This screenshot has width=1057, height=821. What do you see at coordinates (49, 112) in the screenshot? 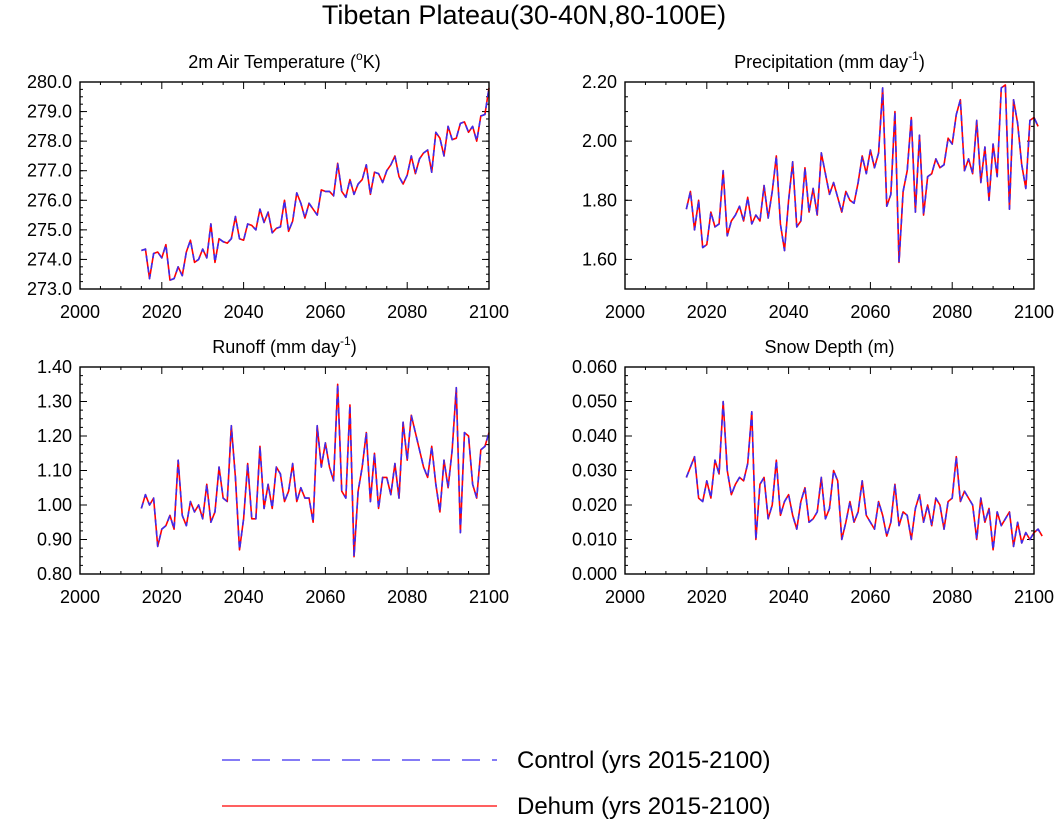
I see `y-tick-label: 279.0` at bounding box center [49, 112].